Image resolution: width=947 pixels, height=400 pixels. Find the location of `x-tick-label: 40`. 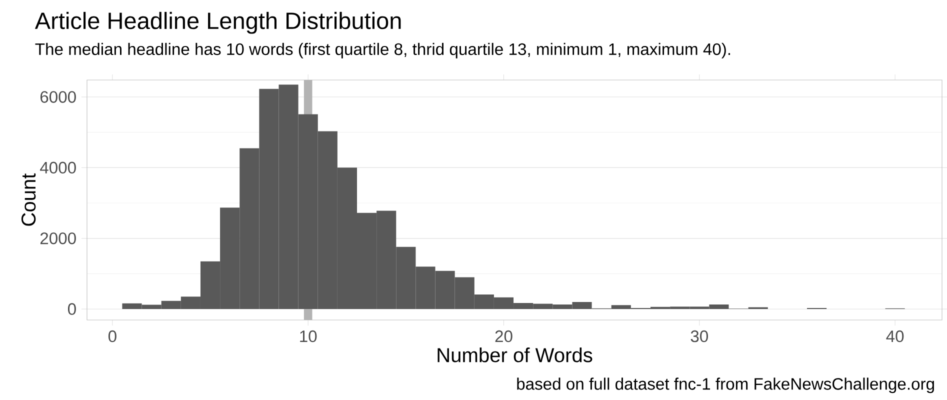

x-tick-label: 40 is located at coordinates (895, 336).